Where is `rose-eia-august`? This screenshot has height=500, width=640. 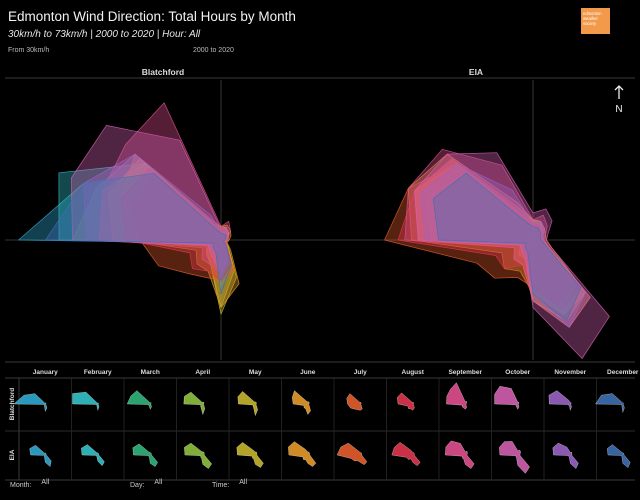
rose-eia-august is located at coordinates (489, 233).